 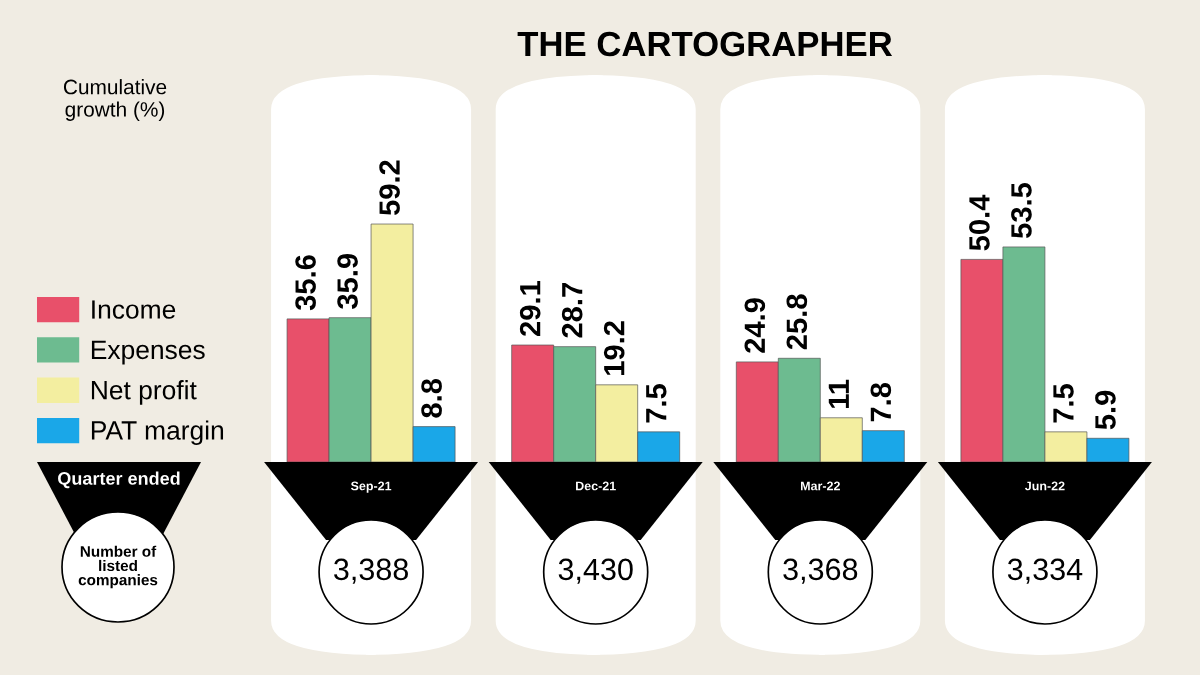 I want to click on x-tick-label: Dec-21, so click(x=596, y=486).